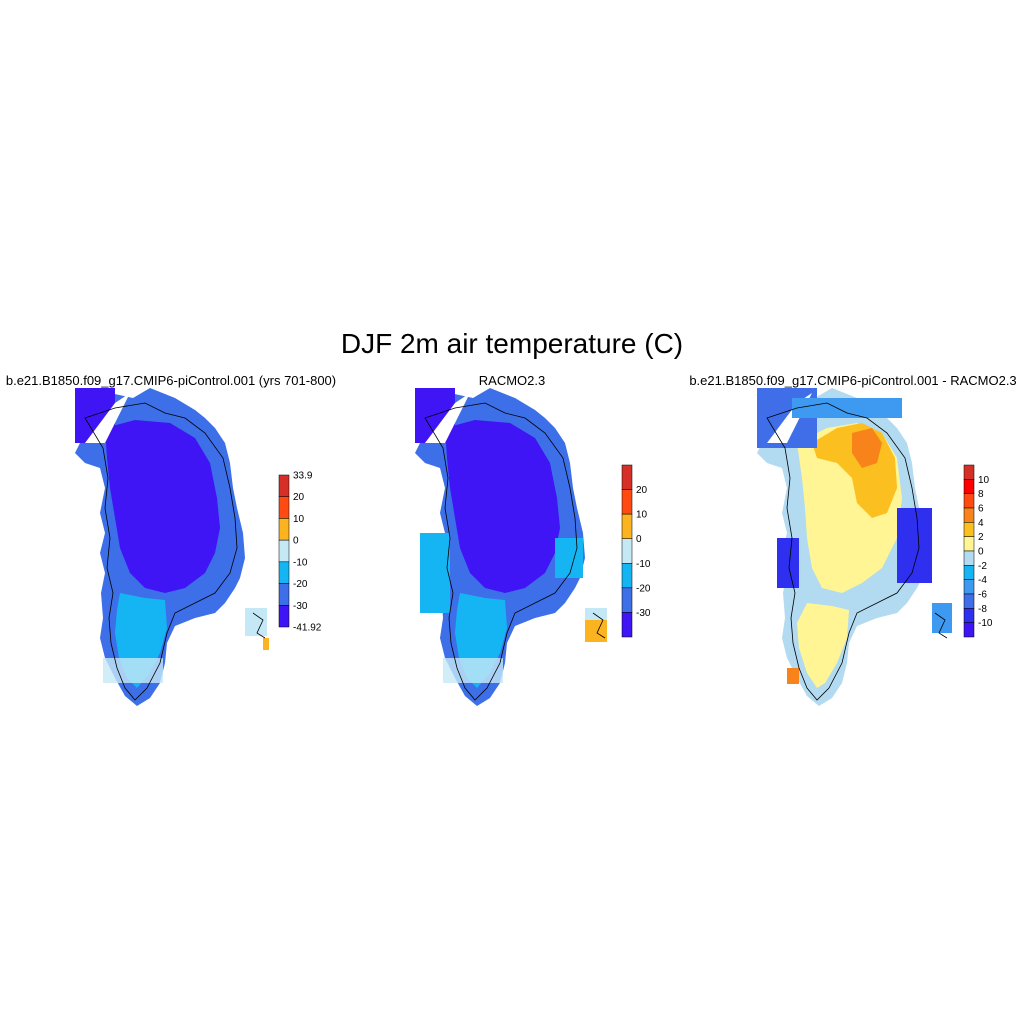 This screenshot has height=1024, width=1024. What do you see at coordinates (981, 523) in the screenshot?
I see `colorbar-label: 4` at bounding box center [981, 523].